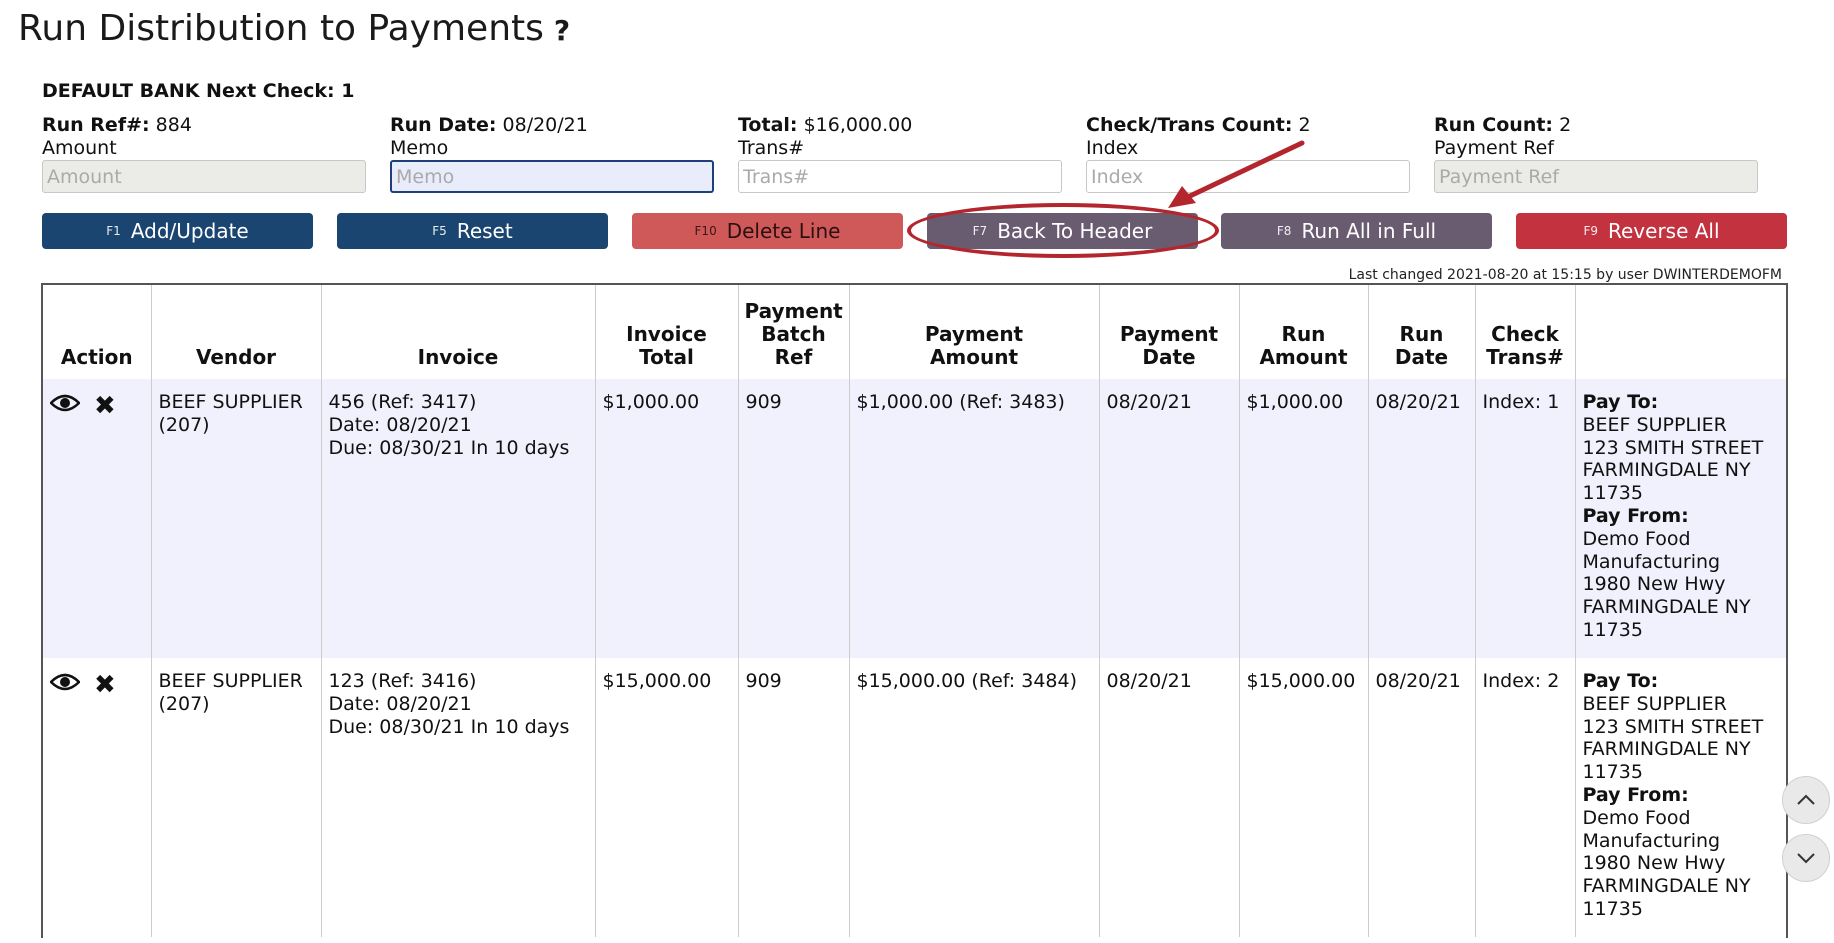 The image size is (1834, 943). I want to click on memo-label: Memo, so click(419, 148).